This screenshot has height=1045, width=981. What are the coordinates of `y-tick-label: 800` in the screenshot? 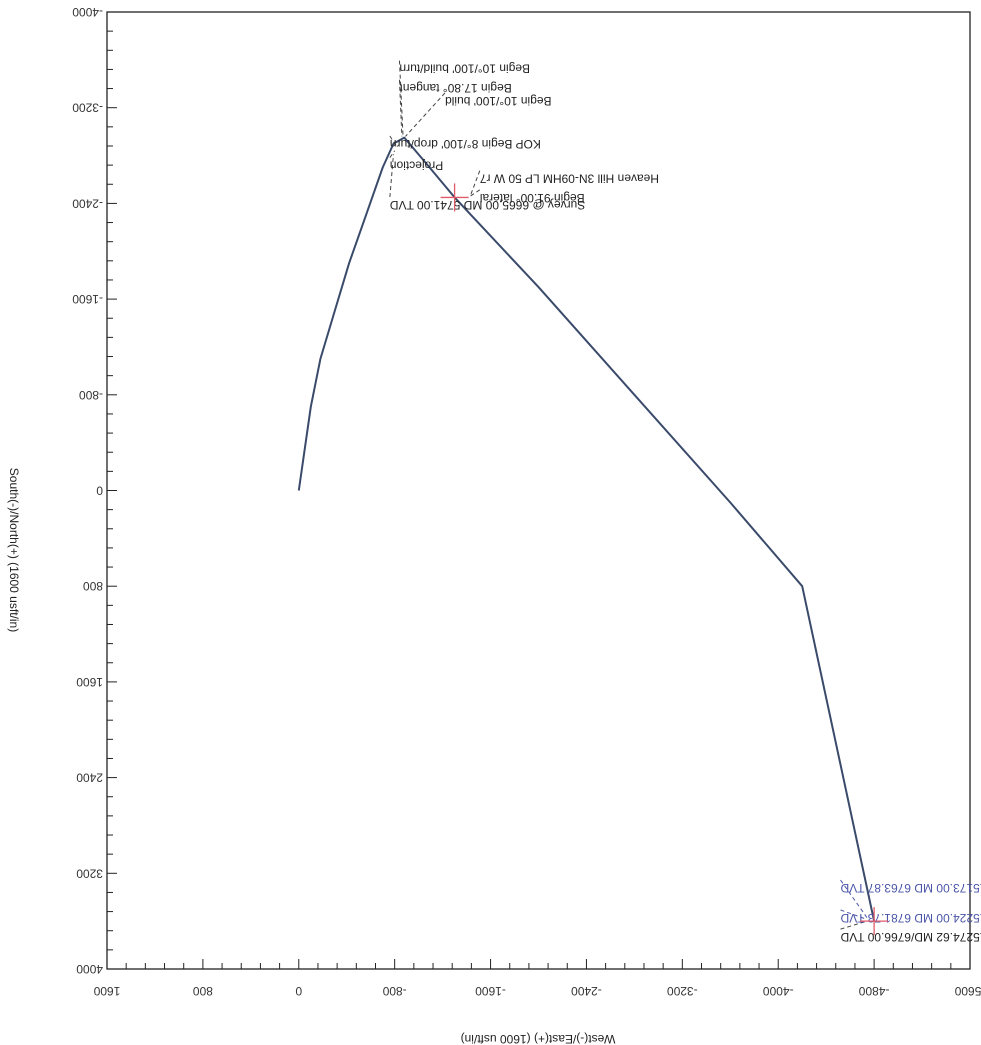 It's located at (93, 586).